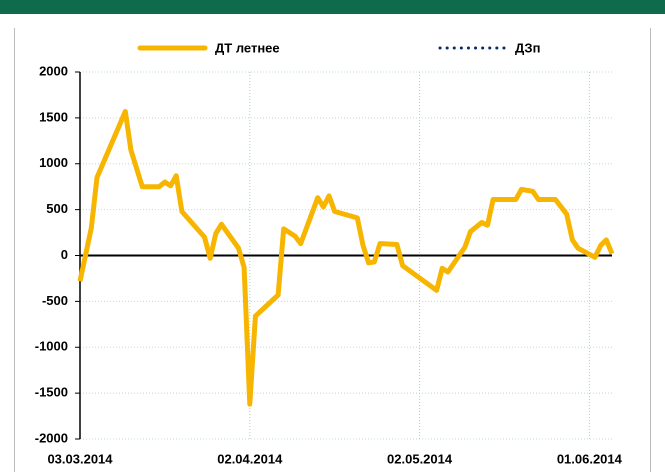 The width and height of the screenshot is (665, 472). What do you see at coordinates (250, 458) in the screenshot?
I see `x-tick-label: 02.04.2014` at bounding box center [250, 458].